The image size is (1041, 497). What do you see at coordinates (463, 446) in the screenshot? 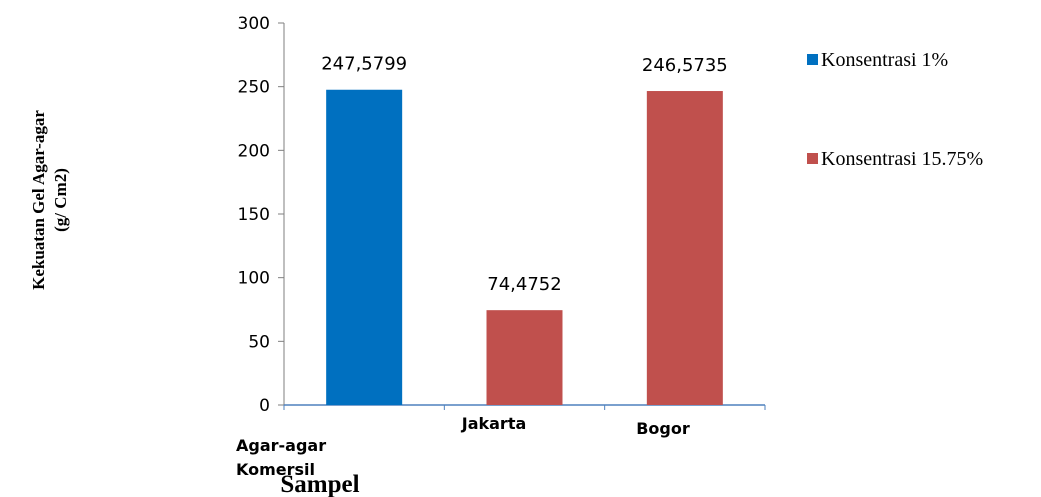
I see `category-labels: Agar-agar Komersil Jakarta Bogor` at bounding box center [463, 446].